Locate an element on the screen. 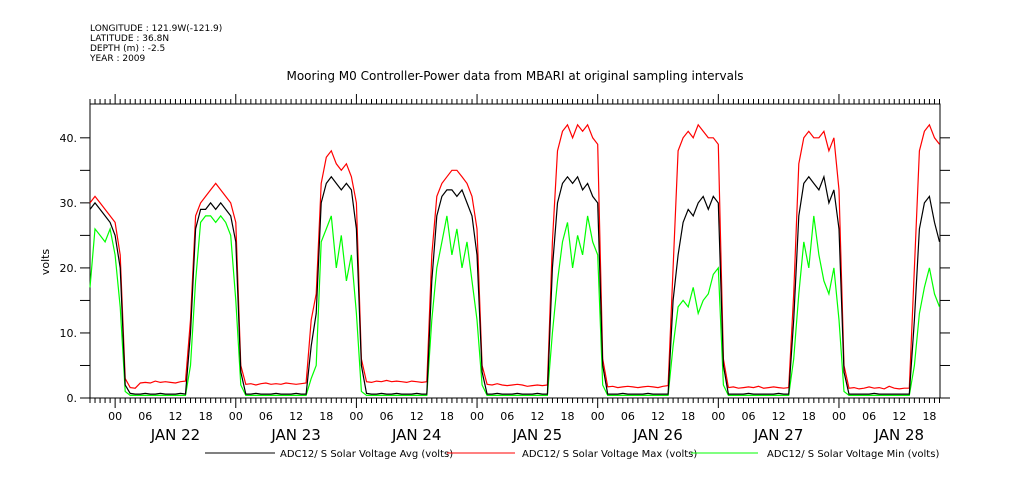 Image resolution: width=1009 pixels, height=504 pixels. legend-label: ADC12/ S Solar Voltage Avg (volts) is located at coordinates (366, 454).